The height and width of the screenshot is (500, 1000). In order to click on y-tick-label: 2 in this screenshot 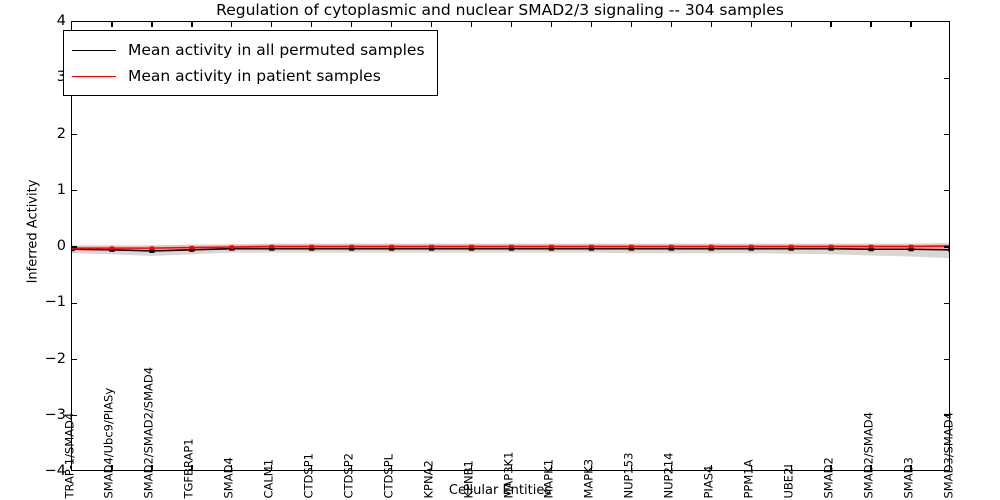, I will do `click(61, 133)`.